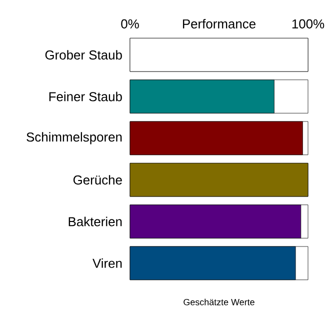  What do you see at coordinates (219, 302) in the screenshot?
I see `text: Geschätzte Werte` at bounding box center [219, 302].